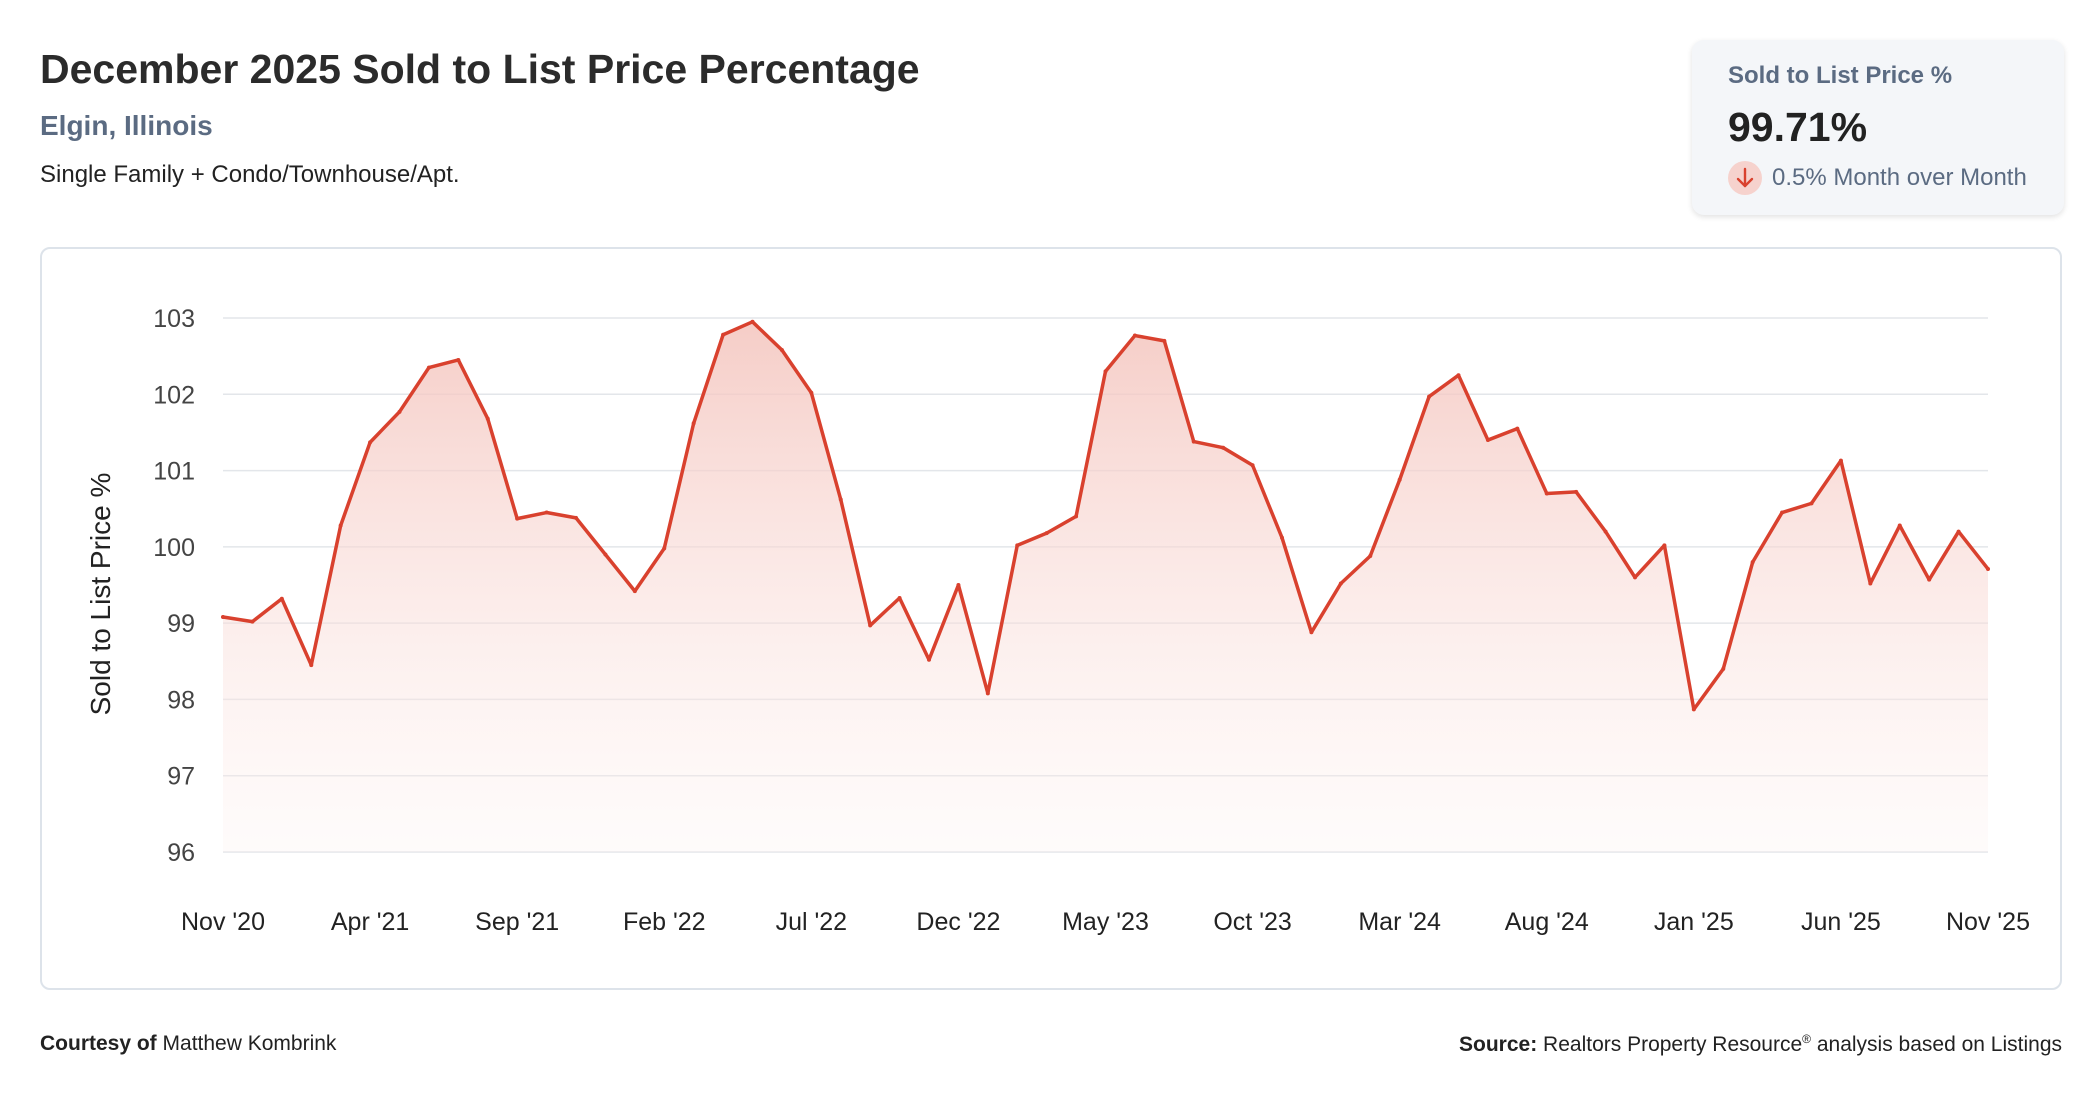 Image resolution: width=2096 pixels, height=1100 pixels. I want to click on kpi-change: 0.5% Month over Month, so click(1896, 178).